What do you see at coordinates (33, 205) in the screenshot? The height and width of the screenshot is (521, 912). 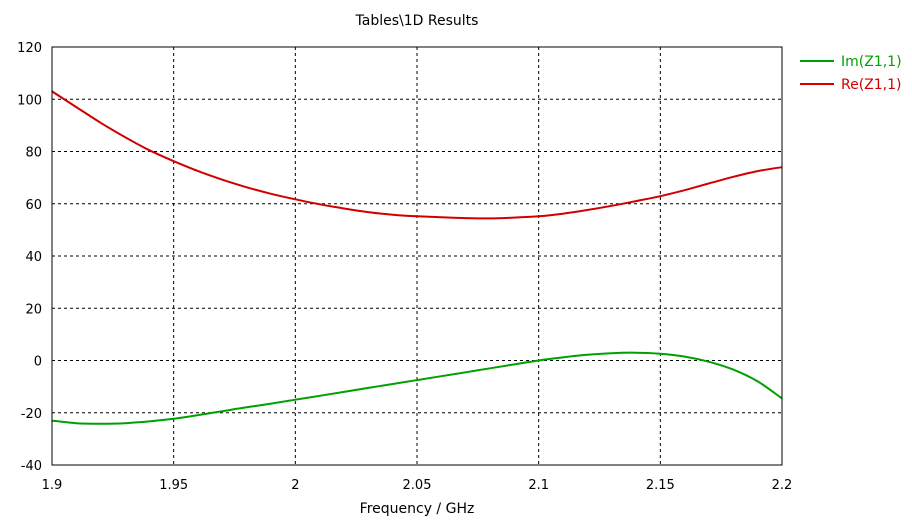 I see `y-tick-label: 60` at bounding box center [33, 205].